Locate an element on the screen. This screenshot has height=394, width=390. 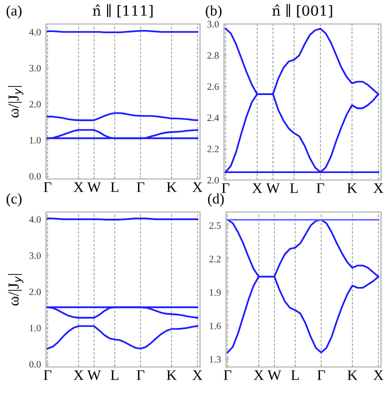
y-tick-label: 2.6 is located at coordinates (213, 86).